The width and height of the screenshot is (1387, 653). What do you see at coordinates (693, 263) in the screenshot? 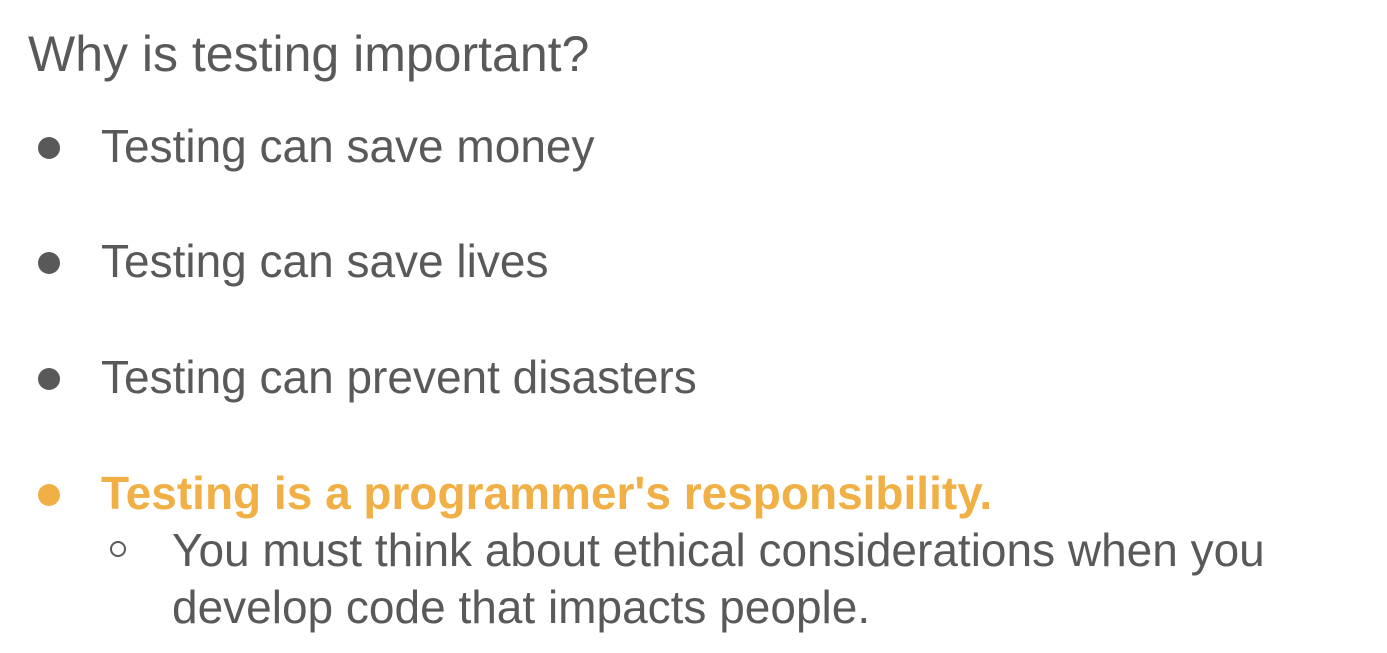
I see `bullet-item: Testing can save lives` at bounding box center [693, 263].